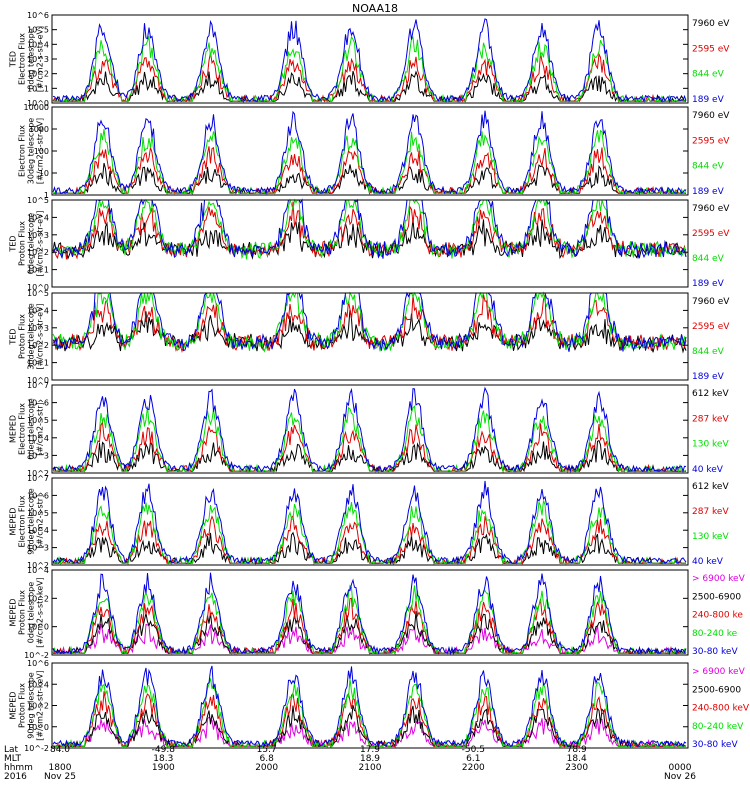 The height and width of the screenshot is (800, 750). What do you see at coordinates (38, 44) in the screenshot?
I see `y-tick-label: 10^4` at bounding box center [38, 44].